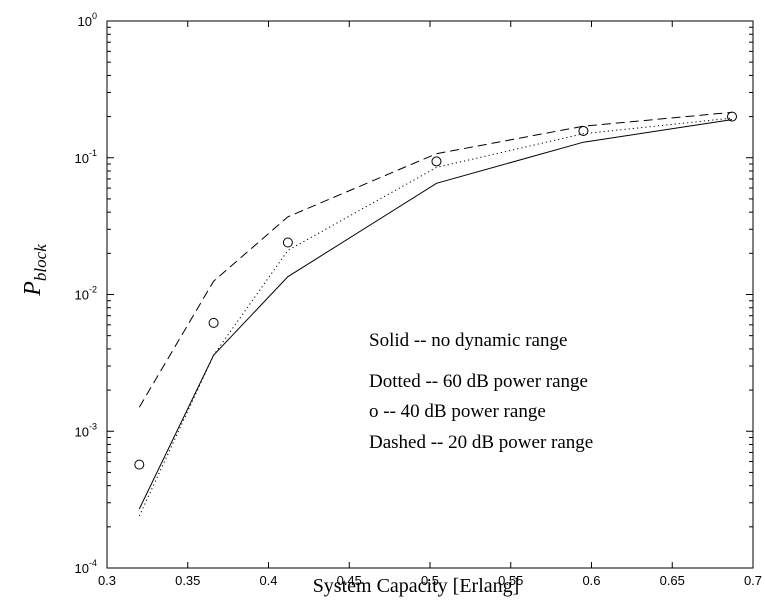 The height and width of the screenshot is (601, 765). Describe the element at coordinates (40, 262) in the screenshot. I see `y-axis-title-sub: block` at that location.